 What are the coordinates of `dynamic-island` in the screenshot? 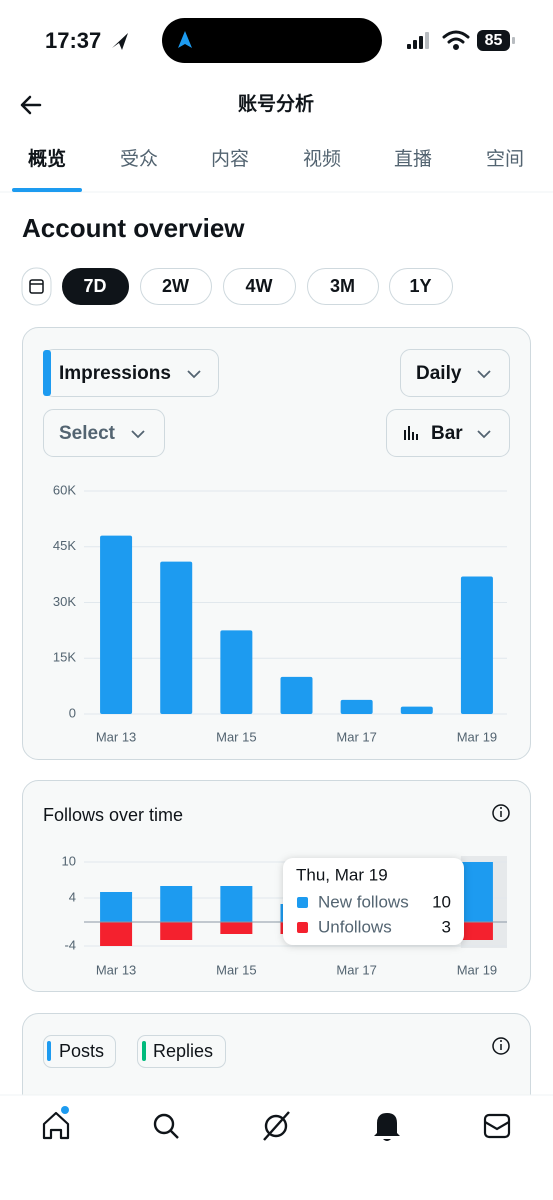 It's located at (272, 40).